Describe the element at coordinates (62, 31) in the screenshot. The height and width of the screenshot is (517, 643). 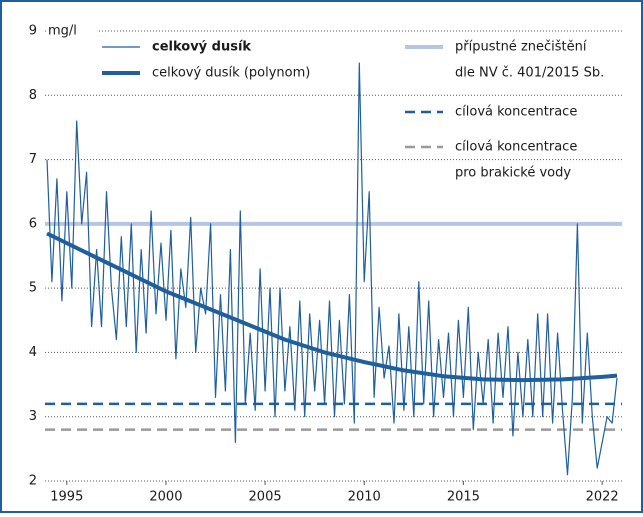
I see `y-unit: mg/l` at that location.